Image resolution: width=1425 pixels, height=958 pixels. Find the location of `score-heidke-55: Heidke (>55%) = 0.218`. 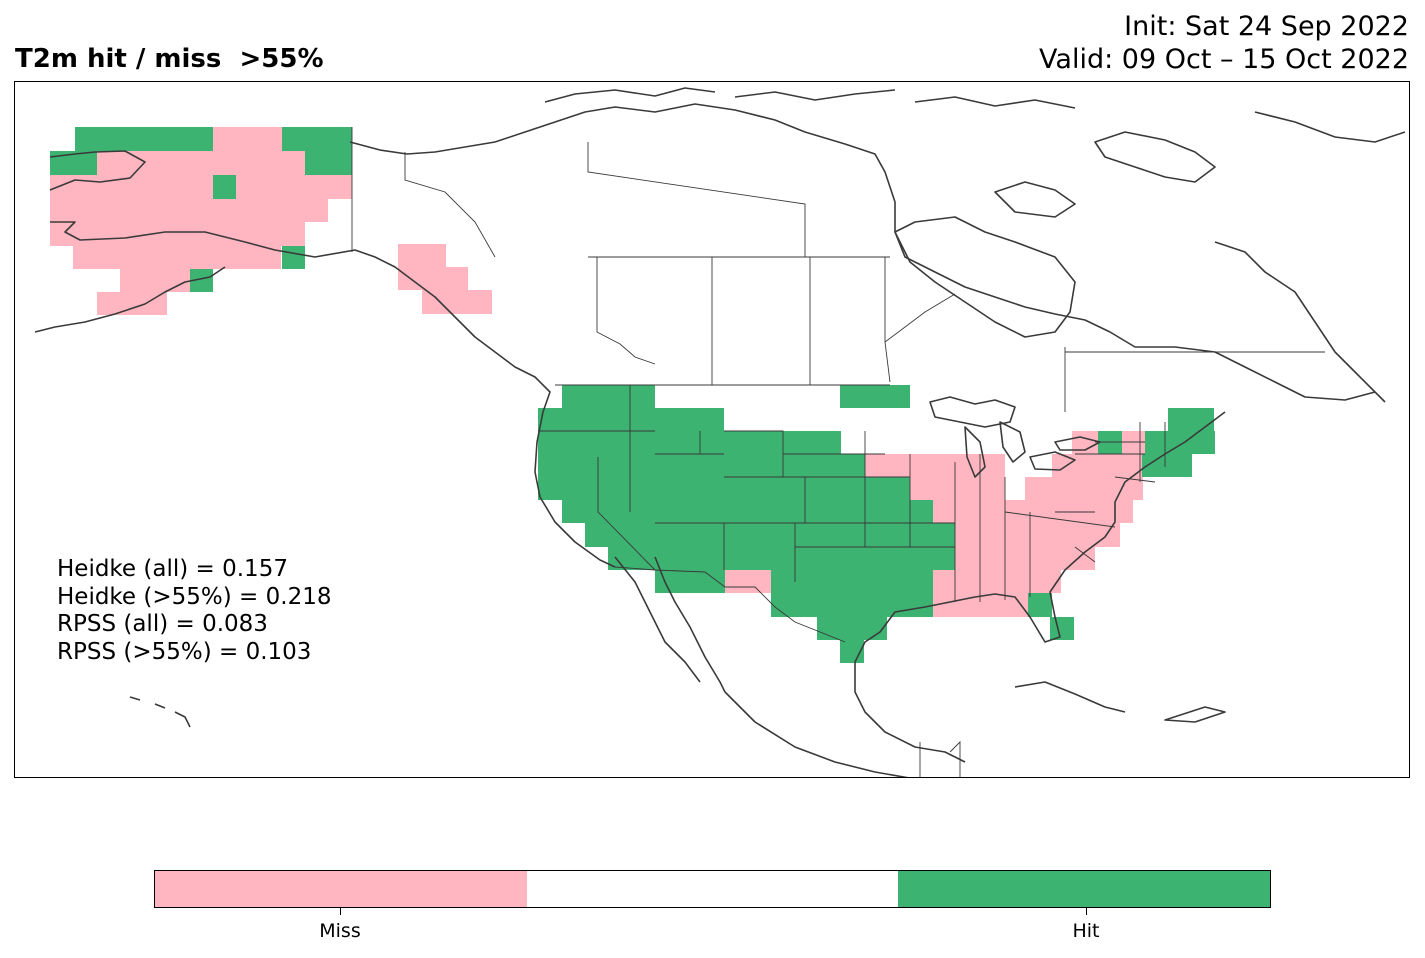

score-heidke-55: Heidke (>55%) = 0.218 is located at coordinates (194, 596).